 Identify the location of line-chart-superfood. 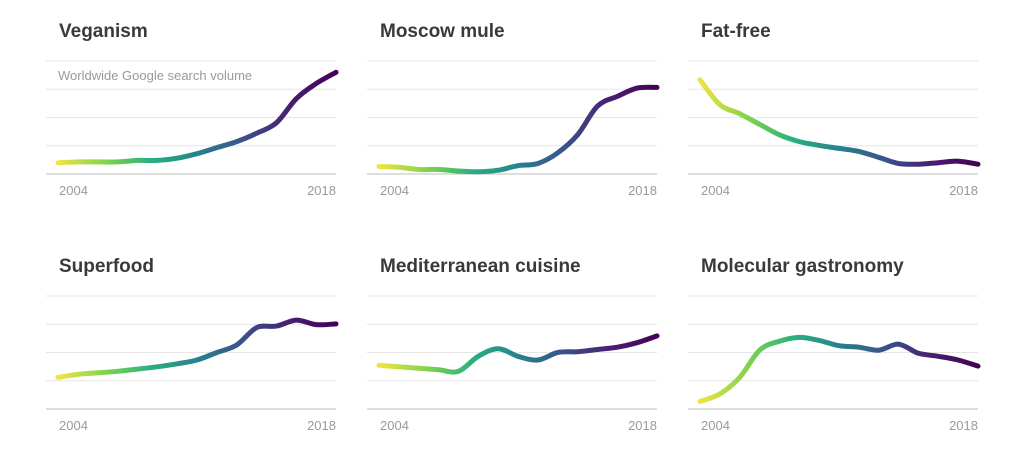
(192, 352).